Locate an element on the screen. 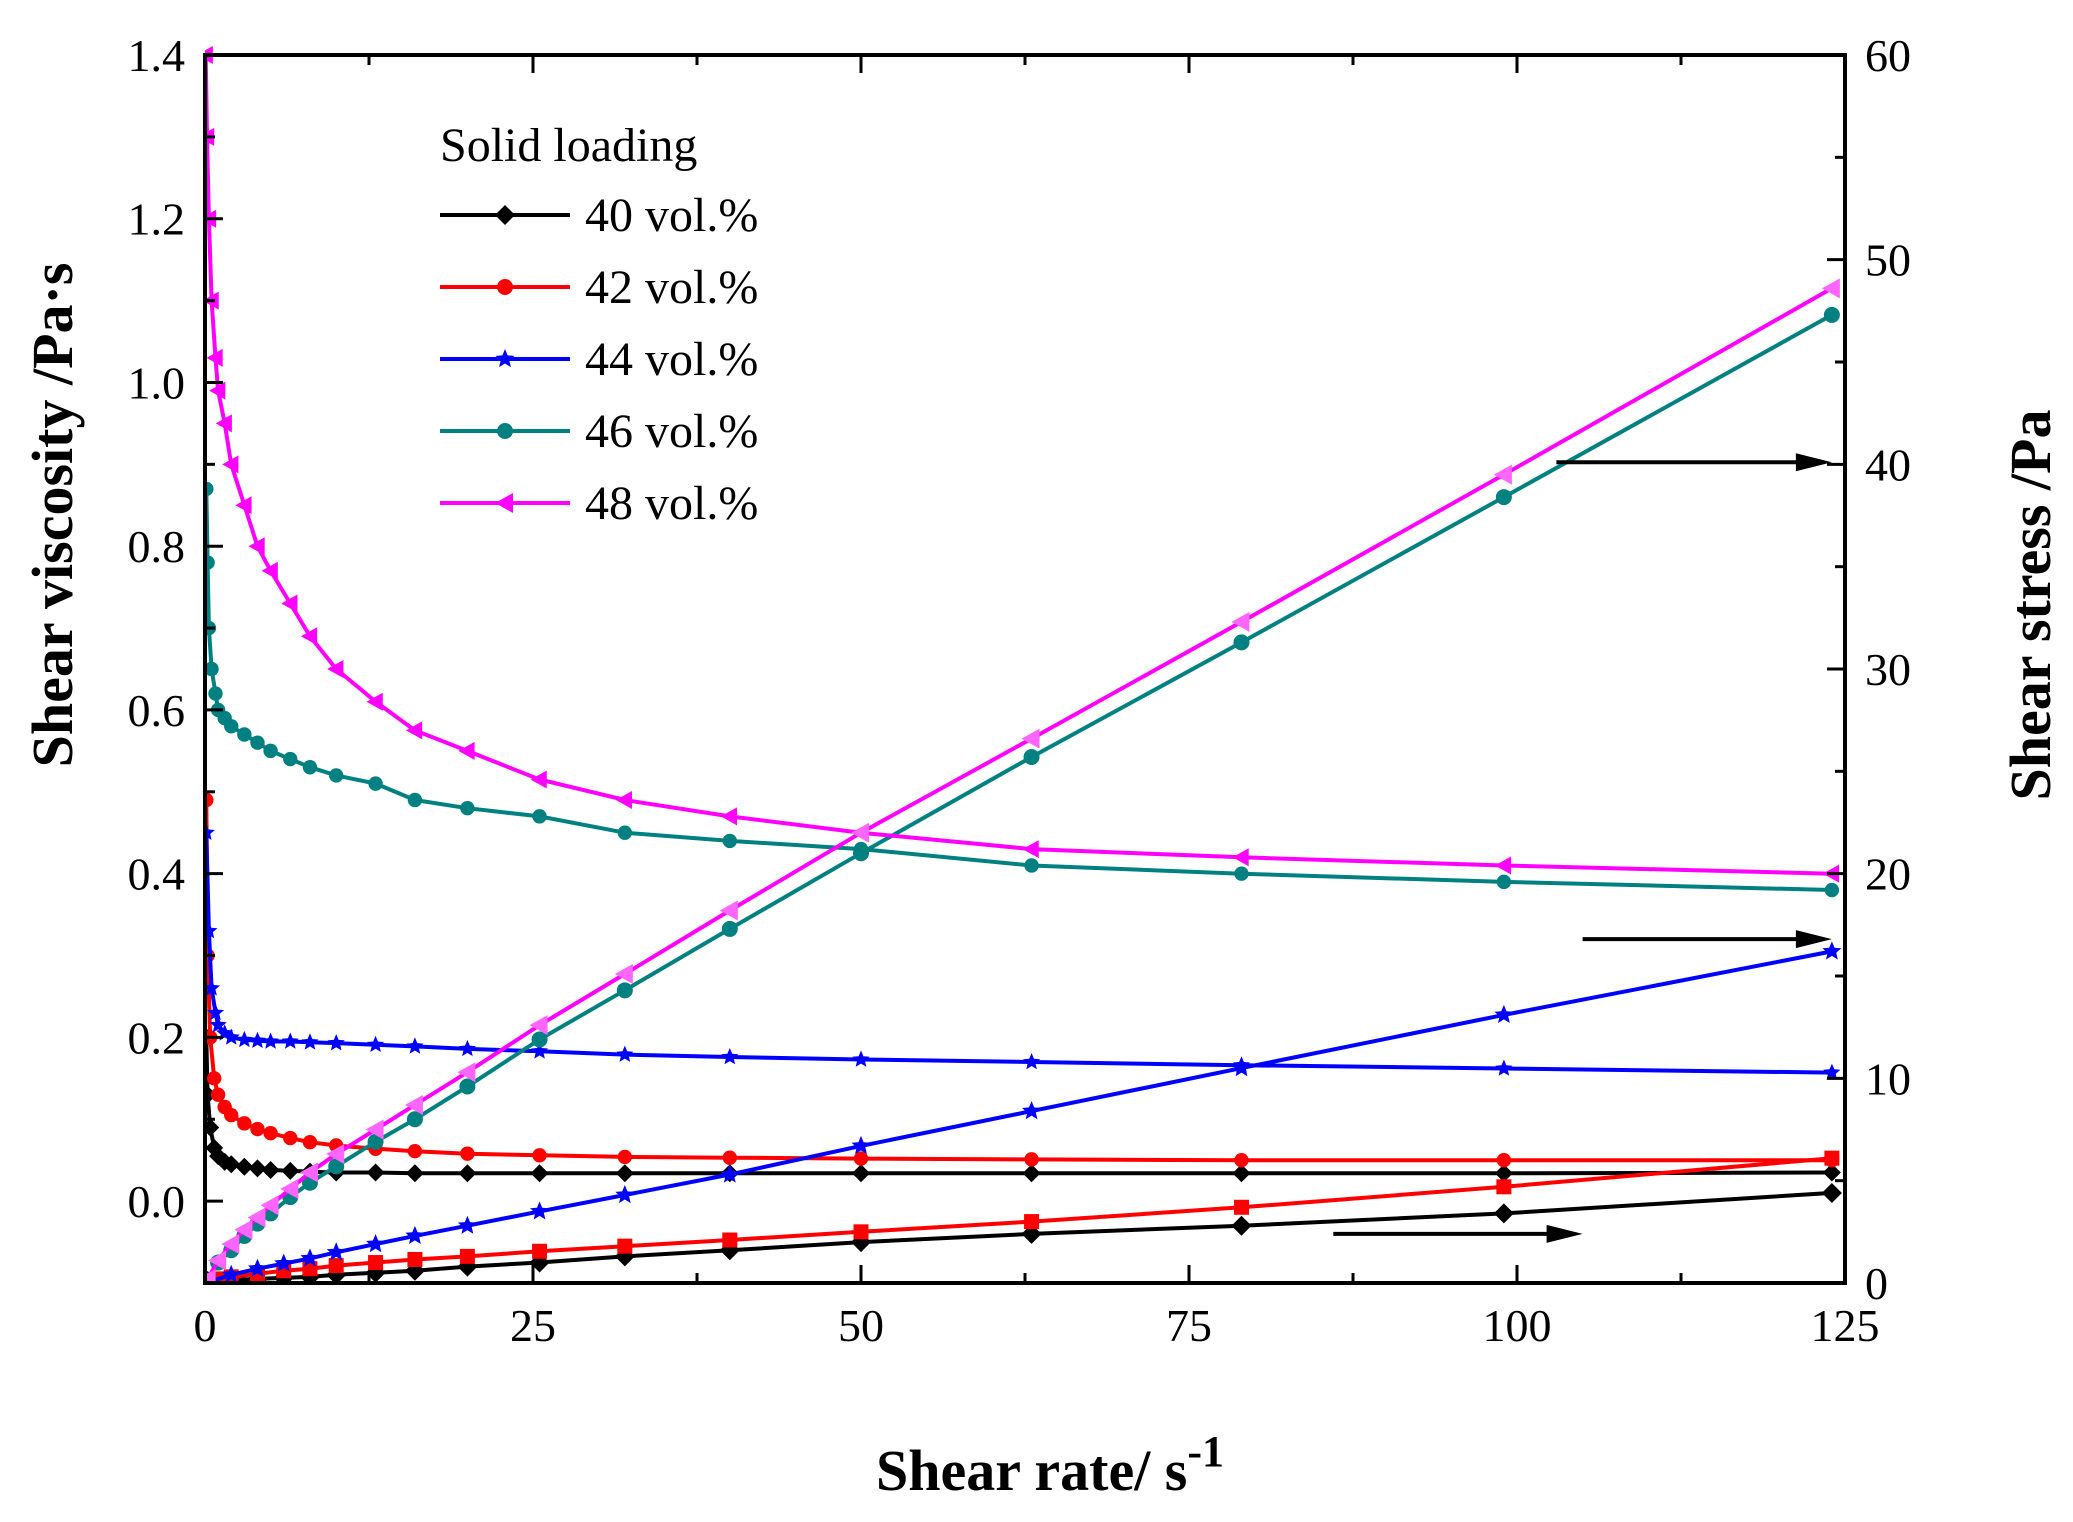  x-tick-label: 125 is located at coordinates (1845, 1325).